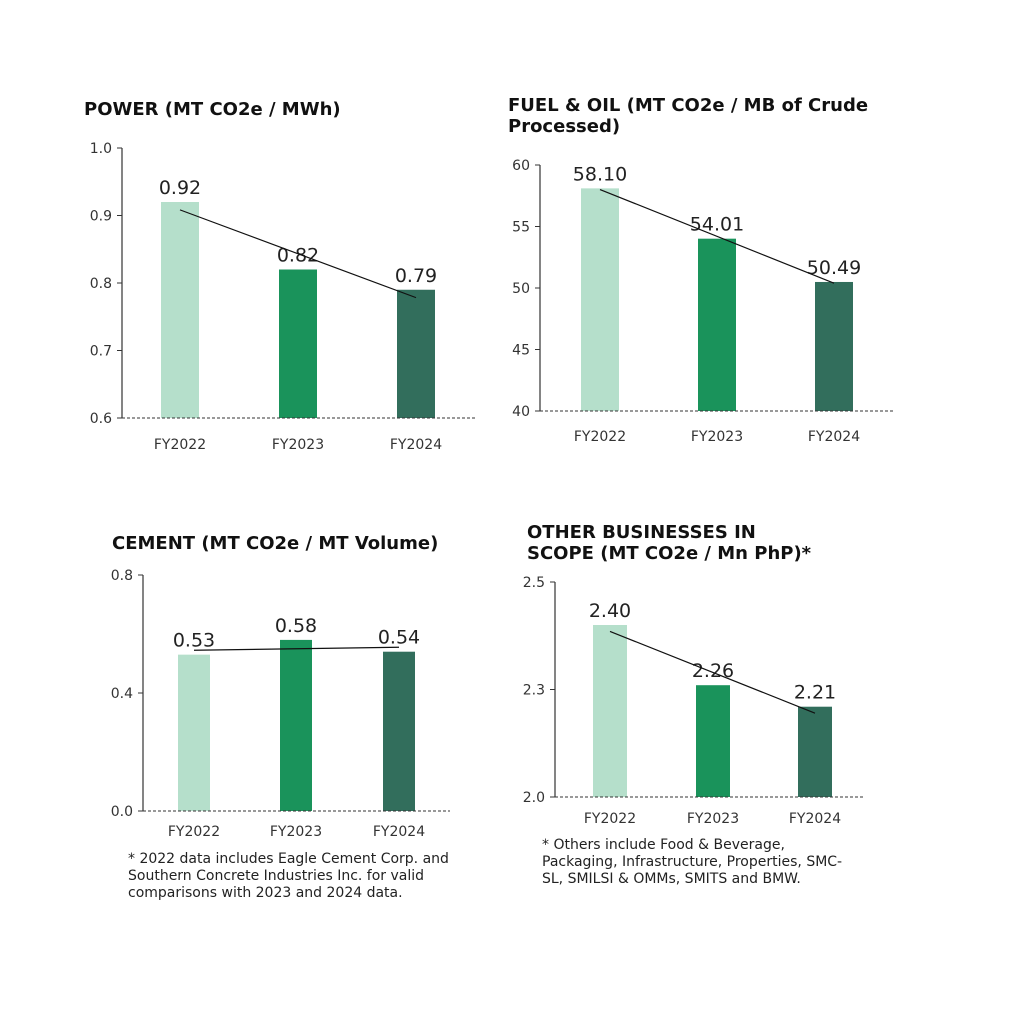 Image resolution: width=1010 pixels, height=1010 pixels. What do you see at coordinates (521, 289) in the screenshot?
I see `y-tick-label: 50` at bounding box center [521, 289].